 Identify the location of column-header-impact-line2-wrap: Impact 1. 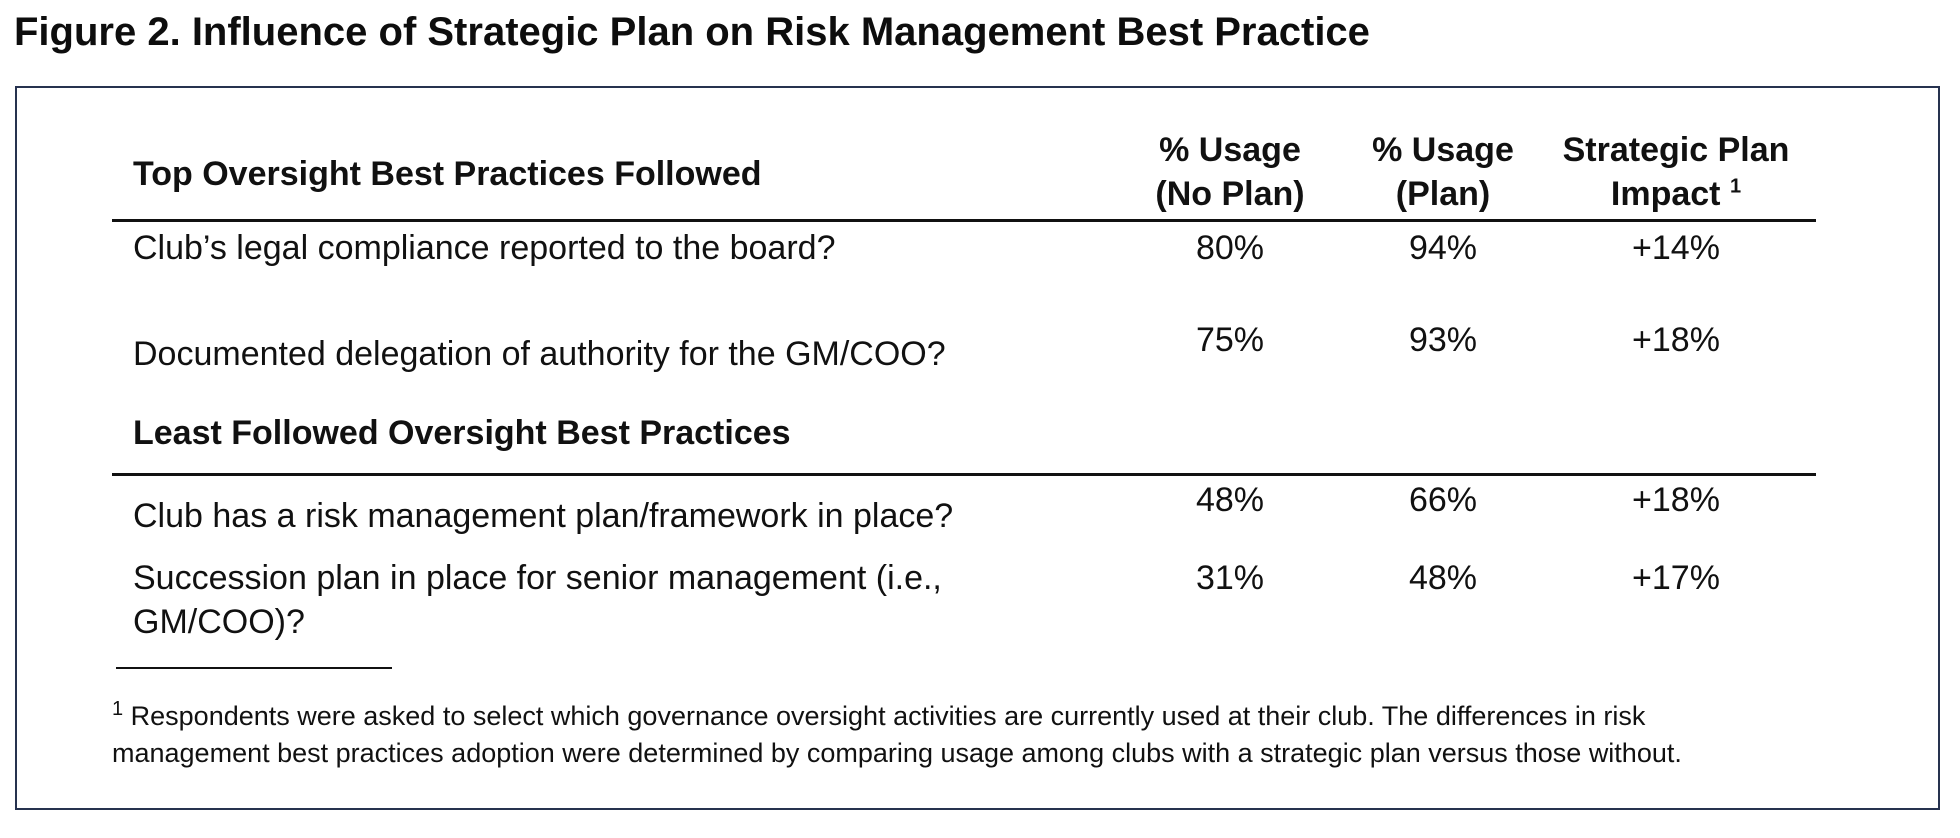
(1676, 194).